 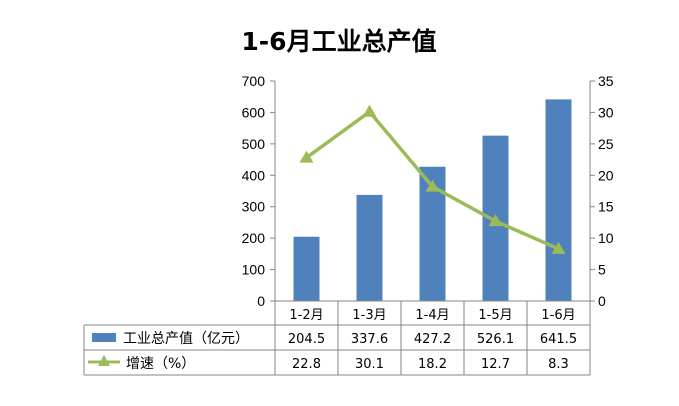 What do you see at coordinates (186, 339) in the screenshot?
I see `legend-label-output: 工业总产值（亿元）` at bounding box center [186, 339].